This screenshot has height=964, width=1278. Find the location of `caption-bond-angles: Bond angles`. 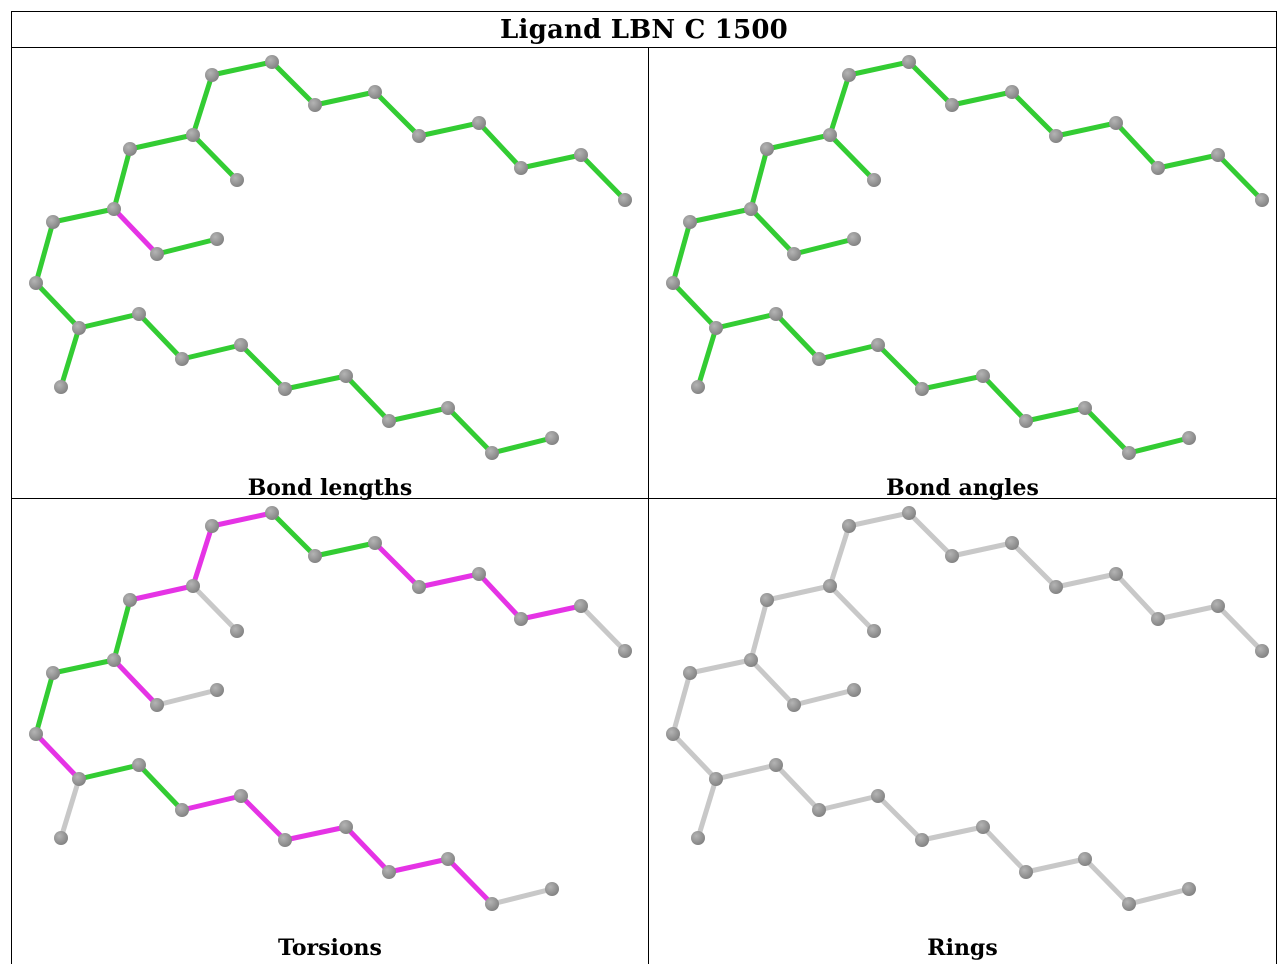

caption-bond-angles: Bond angles is located at coordinates (962, 488).